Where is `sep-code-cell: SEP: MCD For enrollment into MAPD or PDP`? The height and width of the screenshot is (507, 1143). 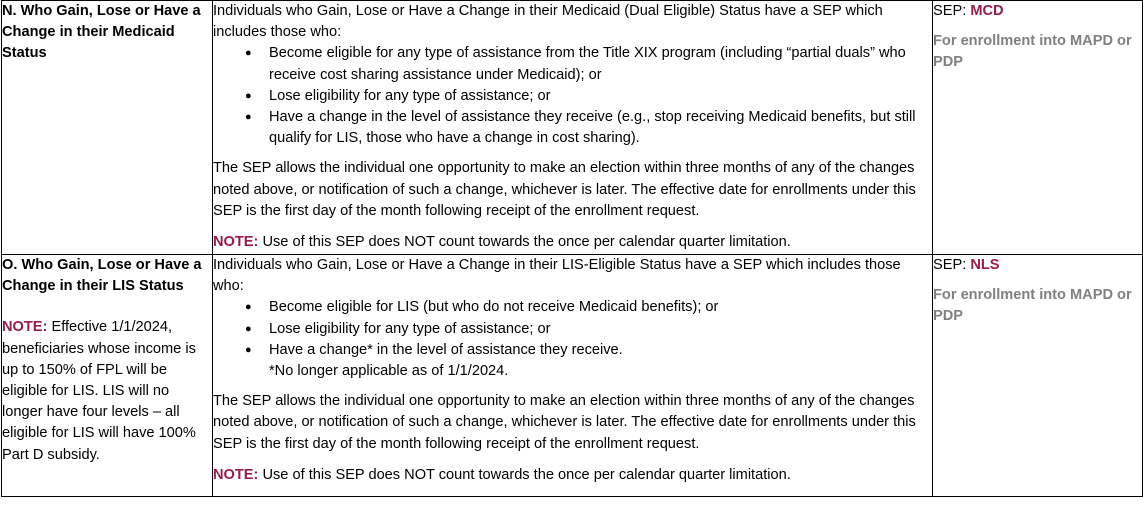
sep-code-cell: SEP: MCD For enrollment into MAPD or PDP is located at coordinates (1037, 127).